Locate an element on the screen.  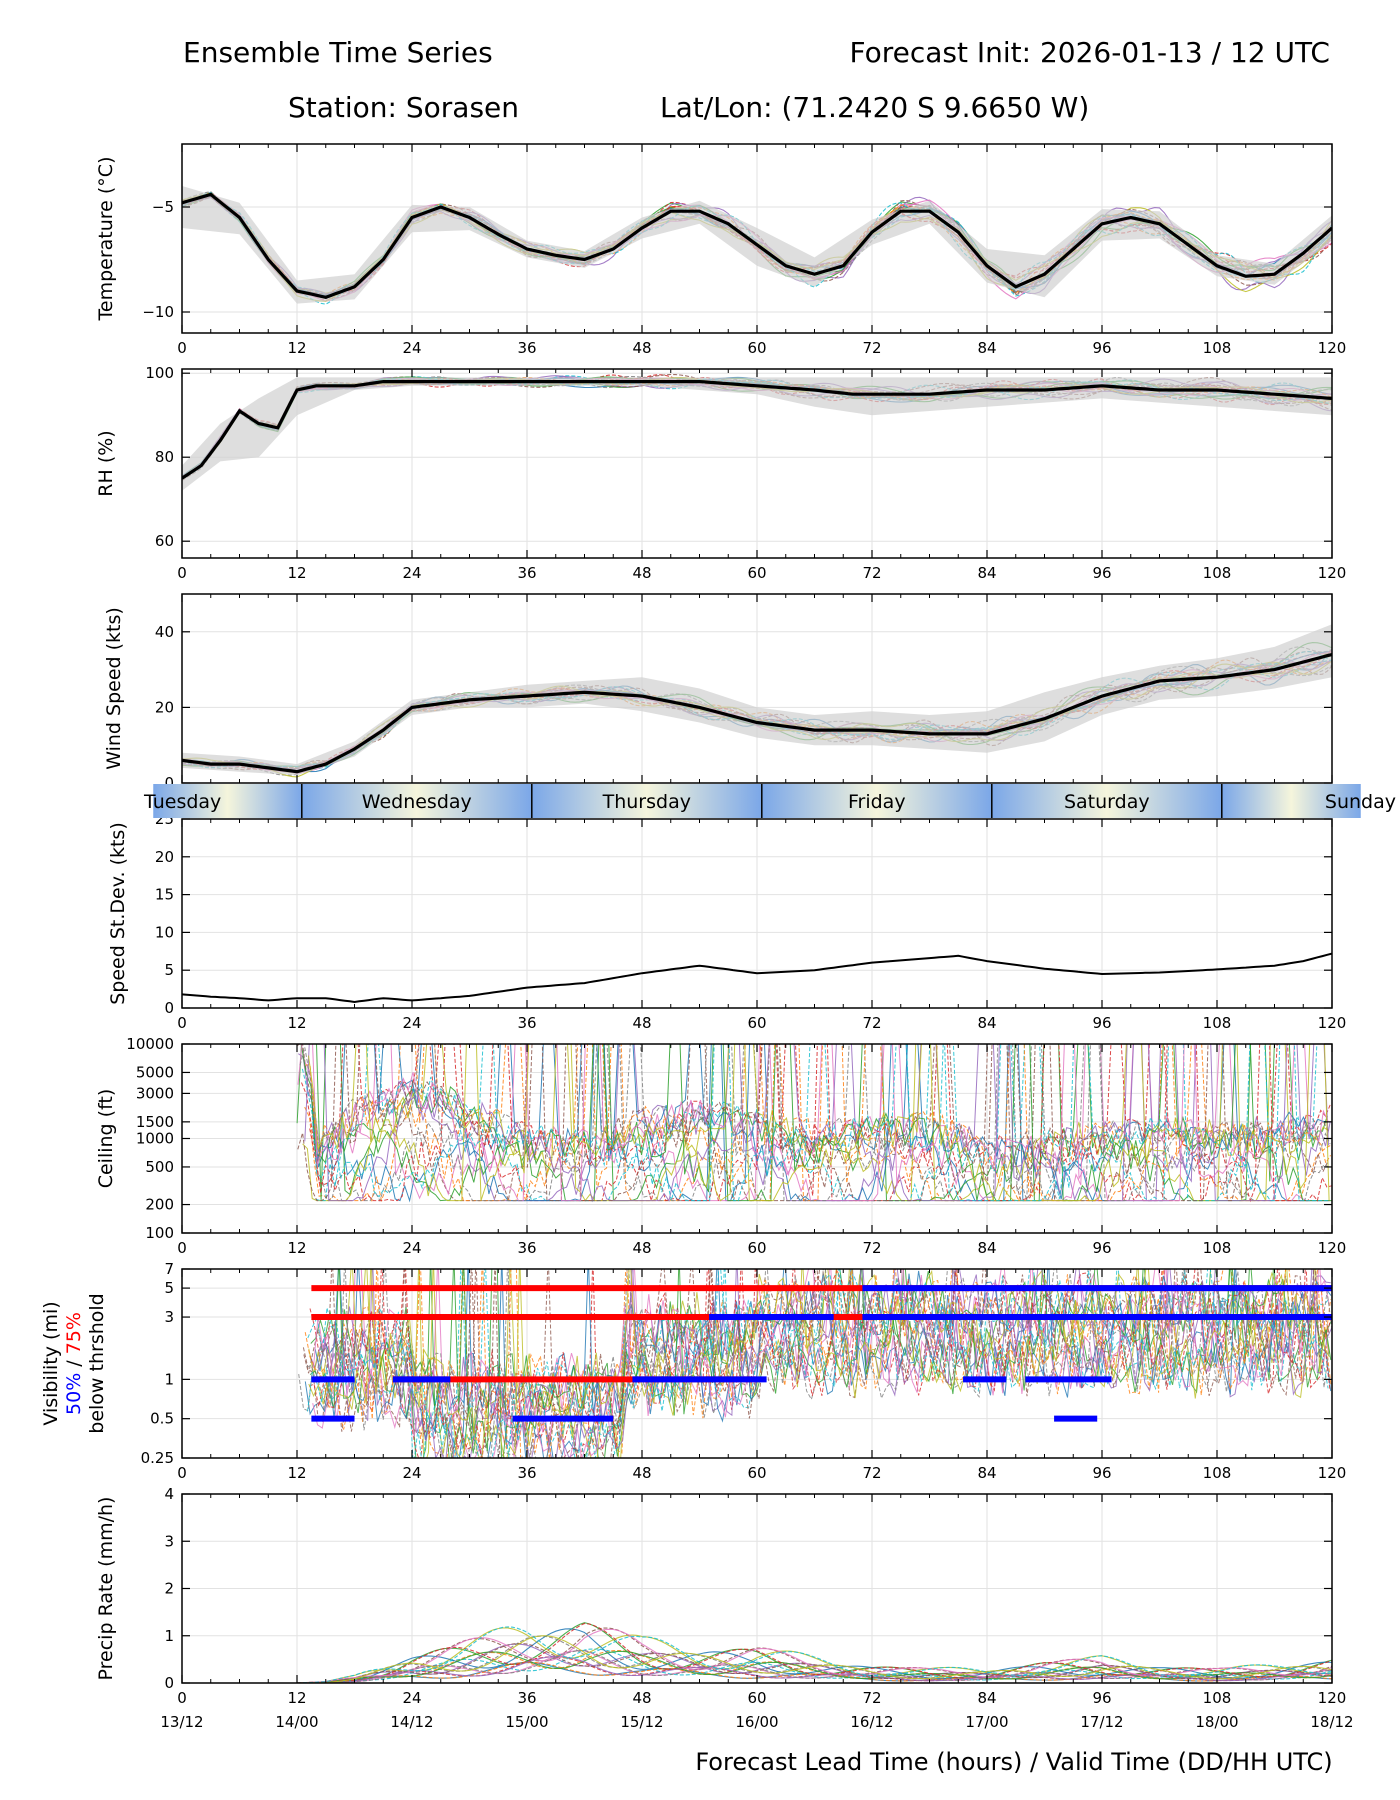
y-axis-label: Ceiling (ft) is located at coordinates (106, 1139).